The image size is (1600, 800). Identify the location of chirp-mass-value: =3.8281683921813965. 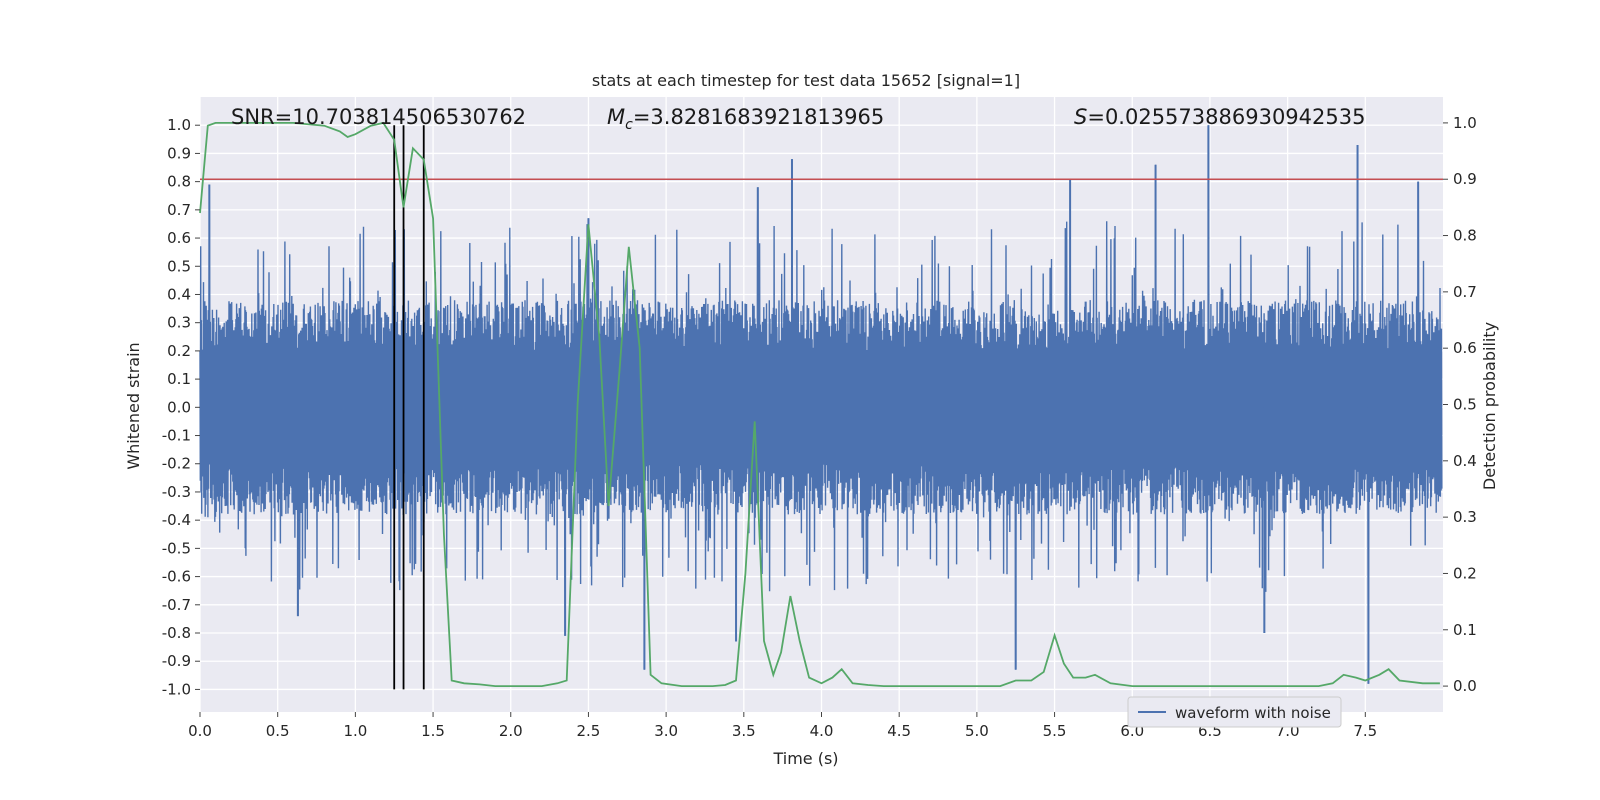
(758, 117).